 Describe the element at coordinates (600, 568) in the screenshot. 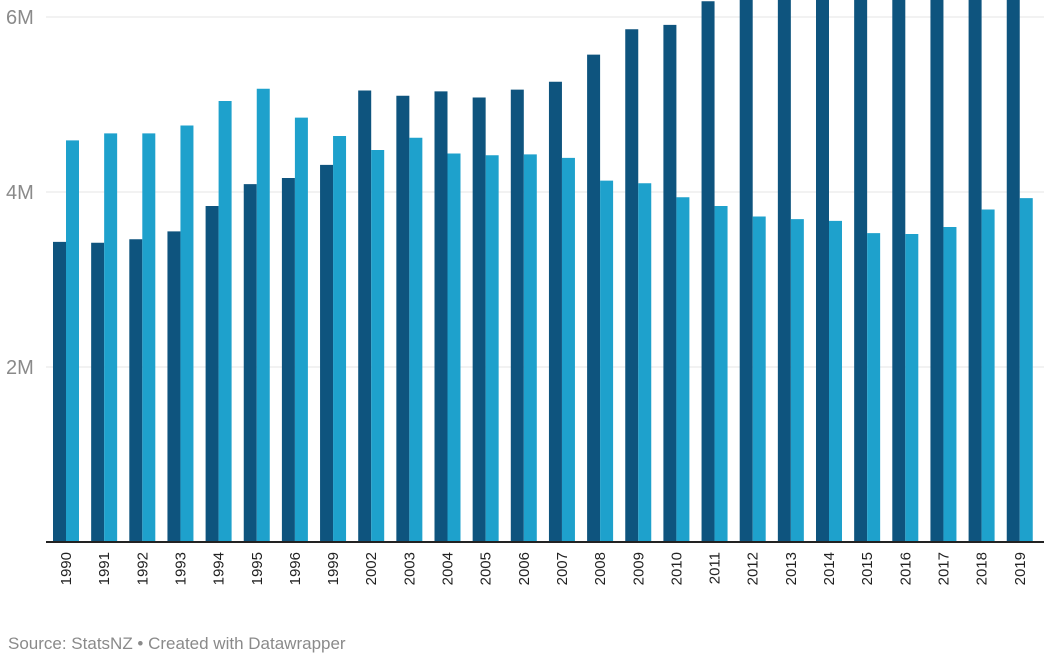

I see `x-tick-label-2008: 2008` at that location.